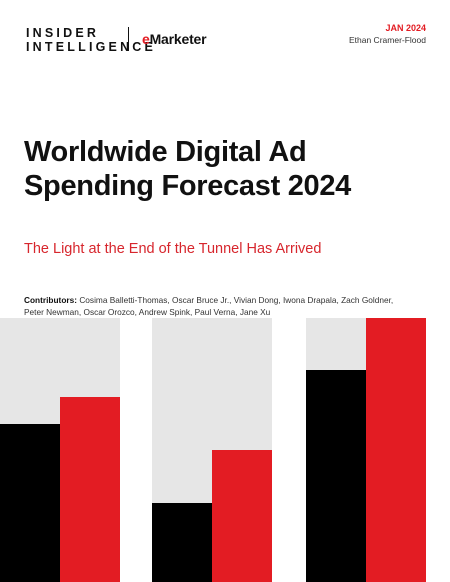 The width and height of the screenshot is (450, 582). Describe the element at coordinates (165, 152) in the screenshot. I see `title-line-1: Worldwide Digital Ad` at that location.